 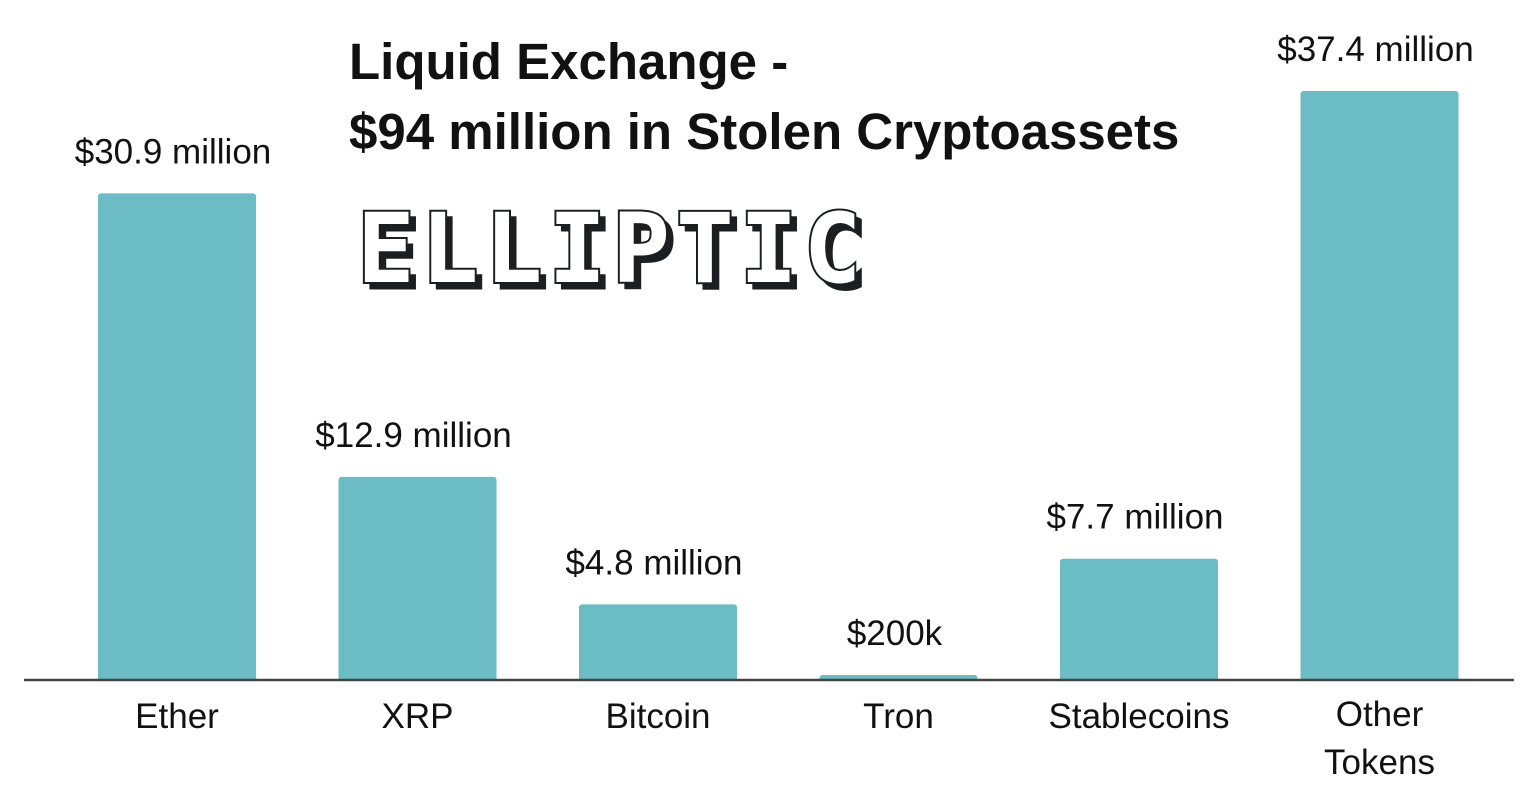 What do you see at coordinates (177, 437) in the screenshot?
I see `bar-ether` at bounding box center [177, 437].